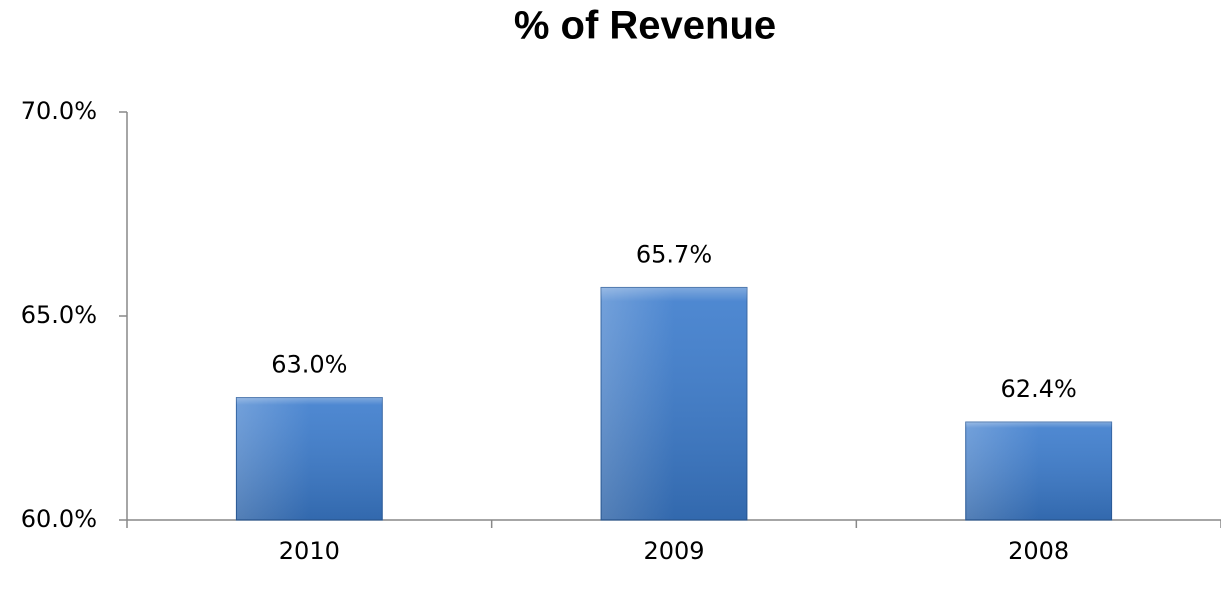  Describe the element at coordinates (59, 519) in the screenshot. I see `y-tick-label: 60.0%` at that location.